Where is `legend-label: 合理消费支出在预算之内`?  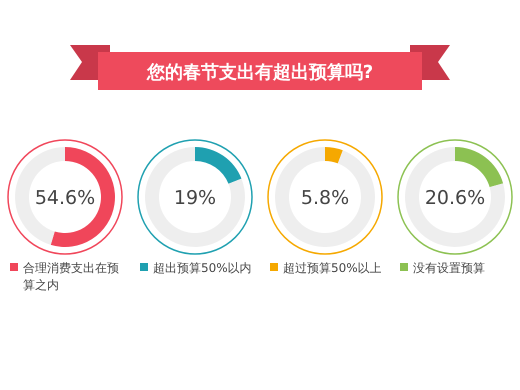
legend-label: 合理消费支出在预算之内 is located at coordinates (71, 276).